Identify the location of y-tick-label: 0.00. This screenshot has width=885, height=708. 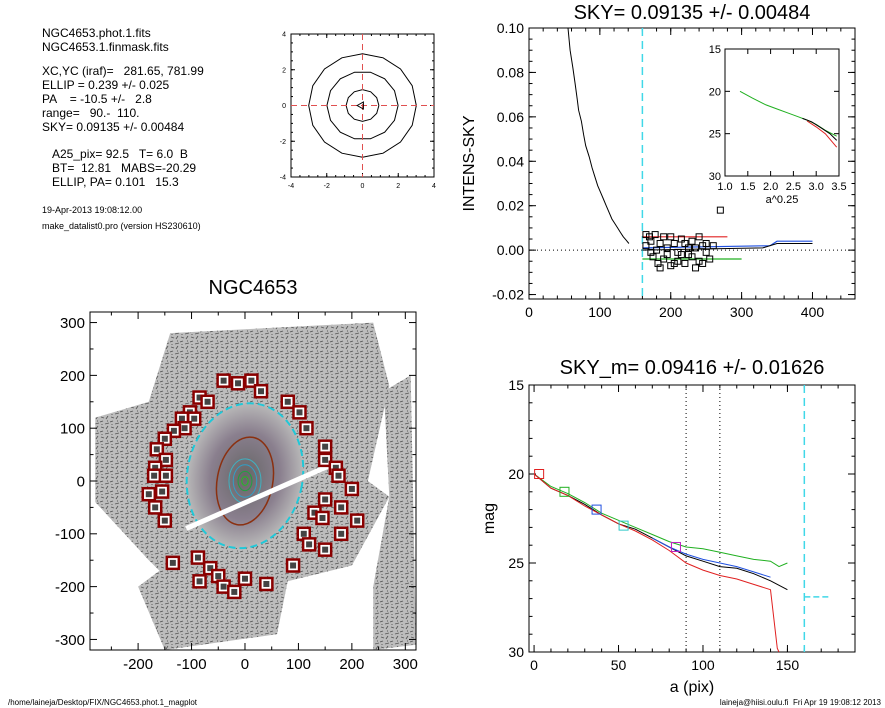
(510, 250).